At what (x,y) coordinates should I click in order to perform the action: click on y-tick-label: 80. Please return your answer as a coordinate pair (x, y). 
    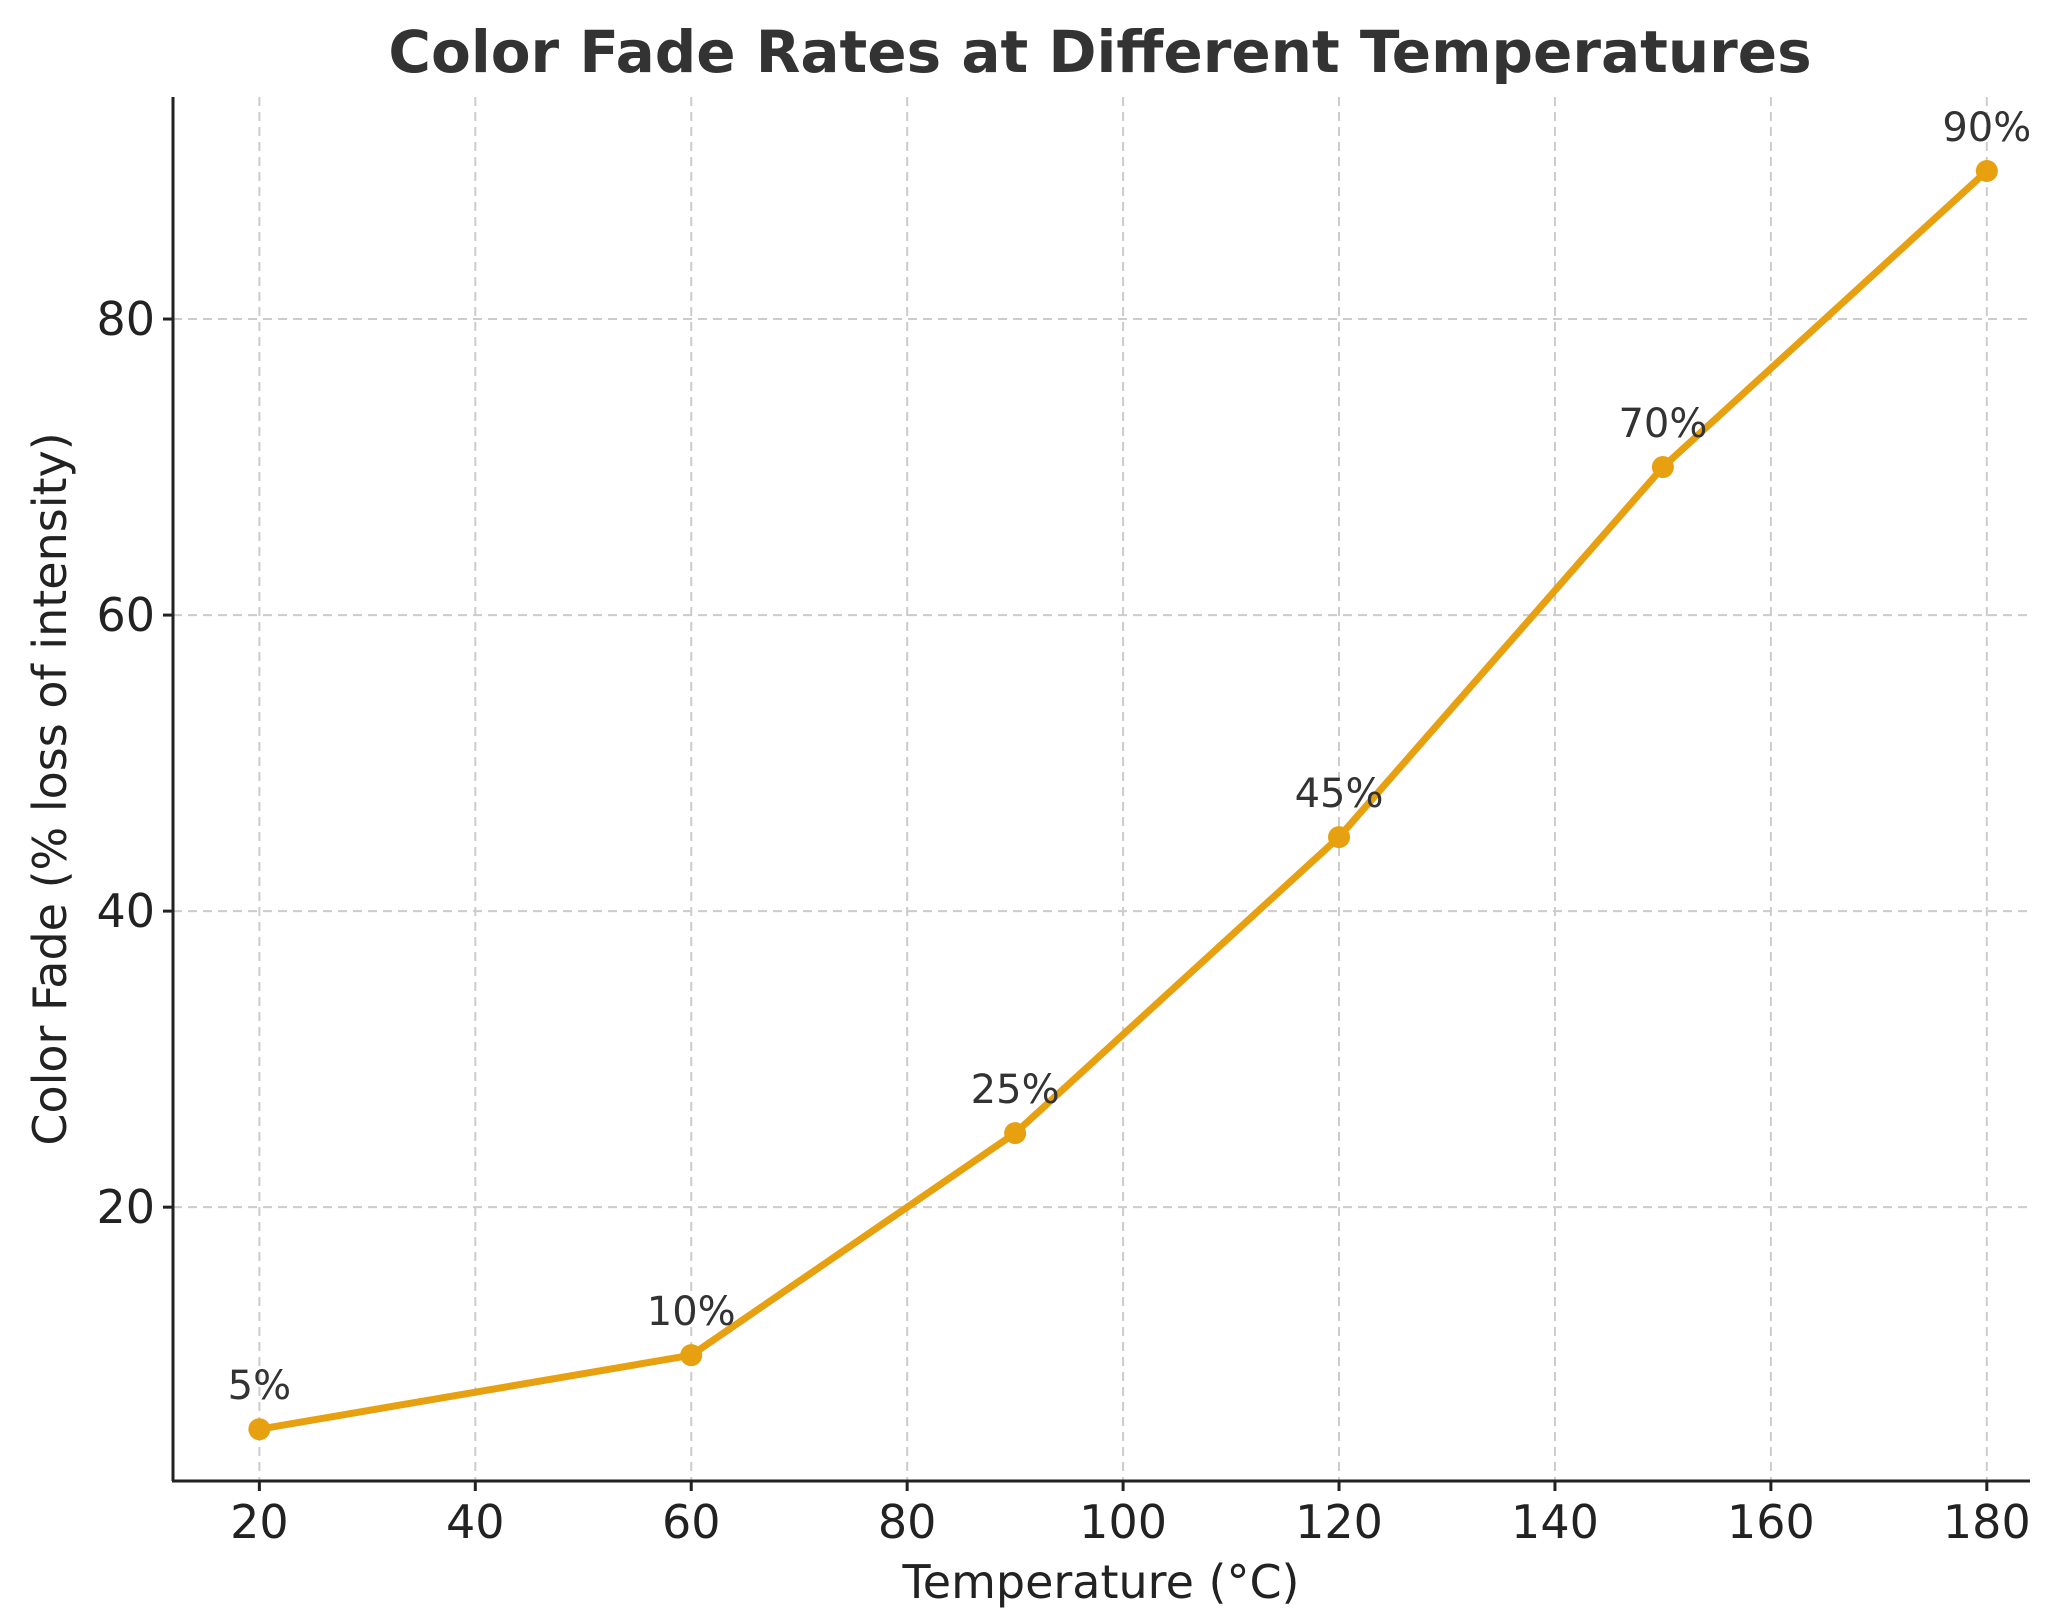
    Looking at the image, I should click on (125, 319).